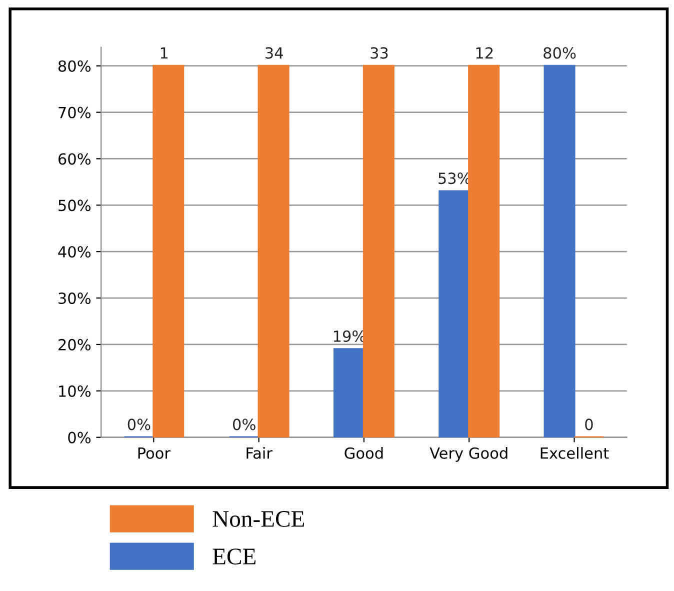 The width and height of the screenshot is (674, 591). Describe the element at coordinates (274, 53) in the screenshot. I see `annotation: 34` at that location.